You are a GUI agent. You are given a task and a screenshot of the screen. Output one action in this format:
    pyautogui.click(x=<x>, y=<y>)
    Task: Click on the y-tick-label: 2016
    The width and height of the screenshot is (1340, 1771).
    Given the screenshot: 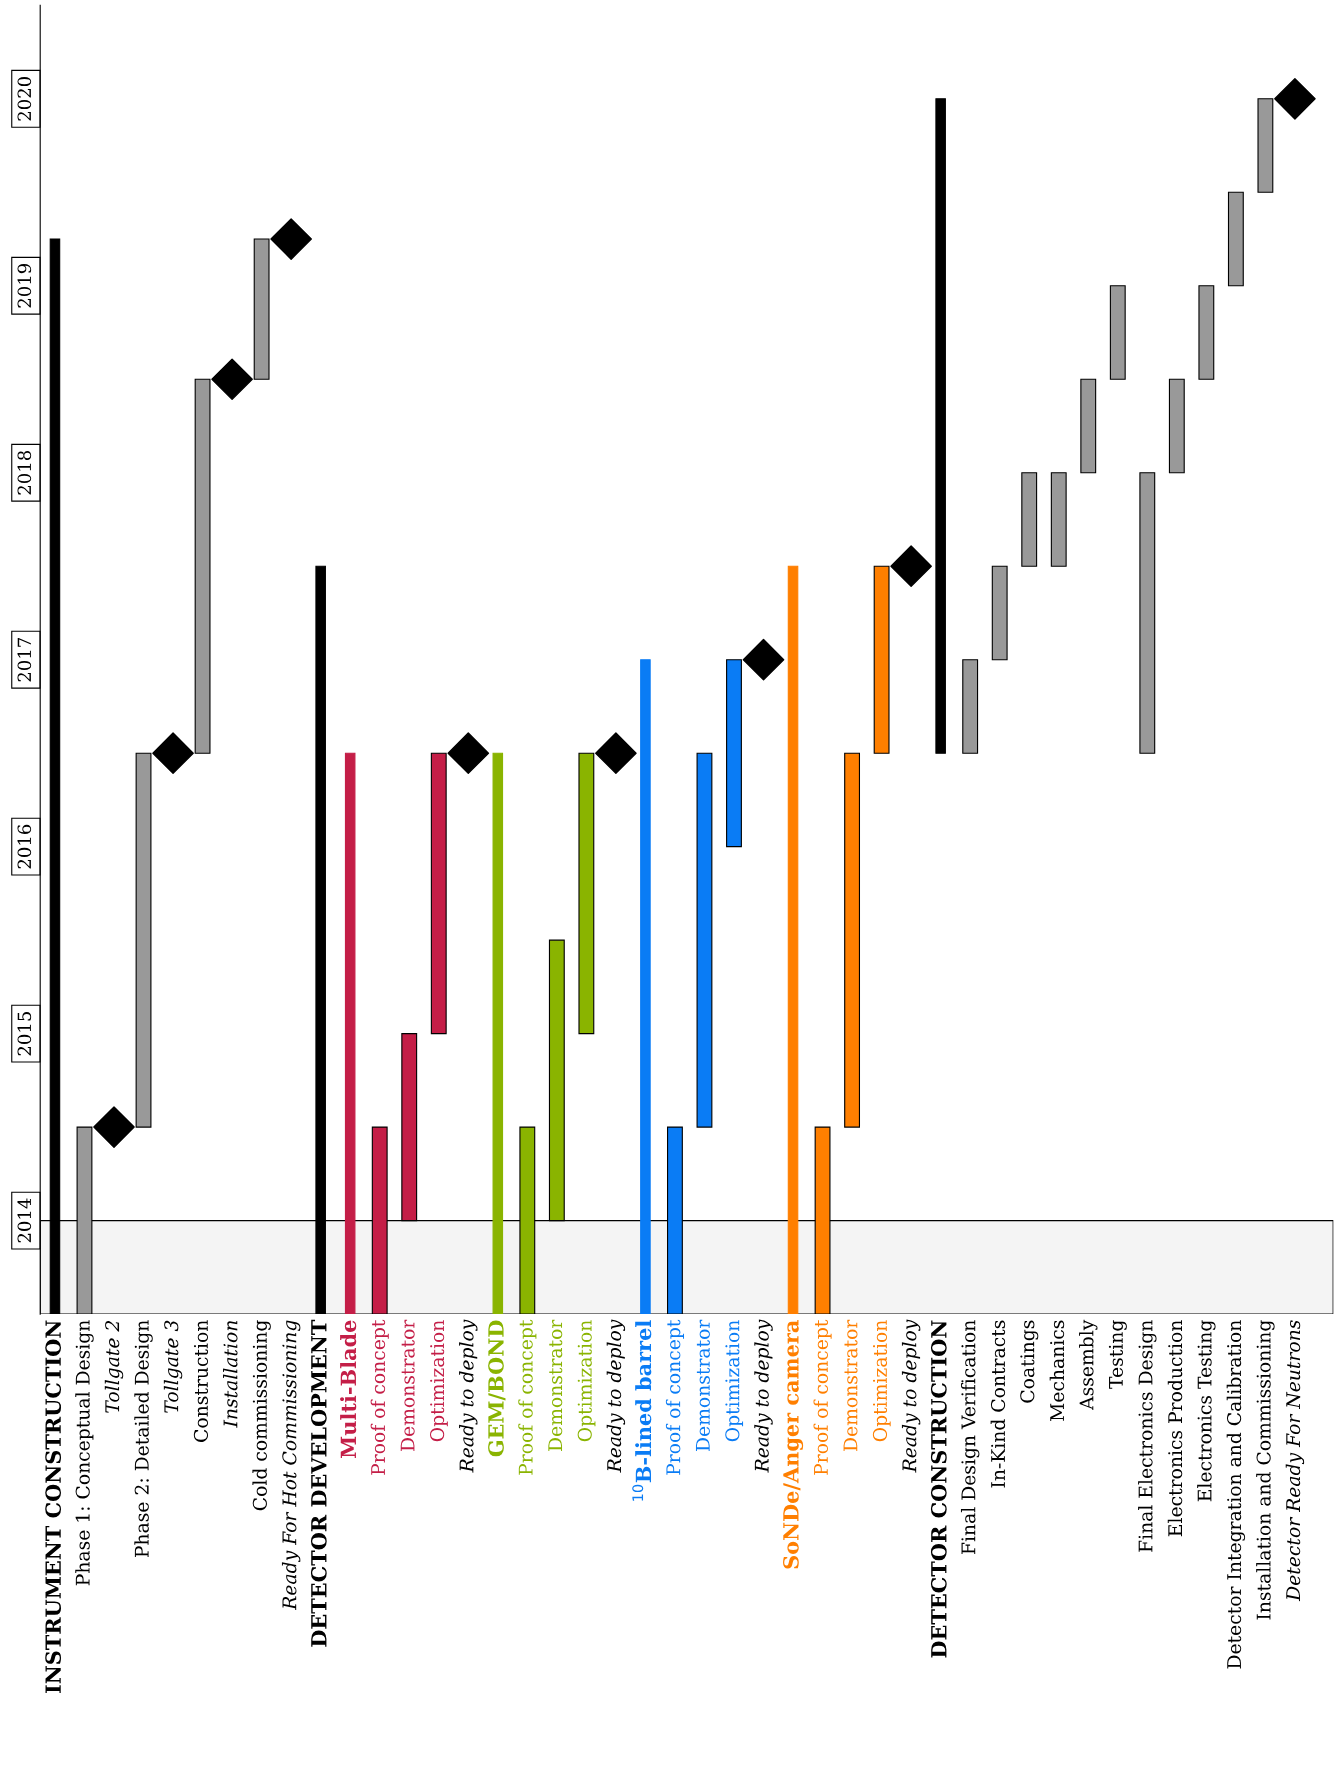 What is the action you would take?
    pyautogui.click(x=24, y=846)
    